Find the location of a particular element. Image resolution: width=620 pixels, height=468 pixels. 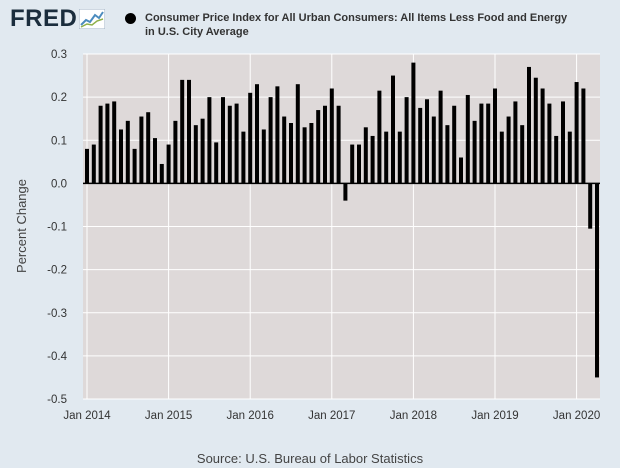

y-axis-label: Percent Change is located at coordinates (21, 226).